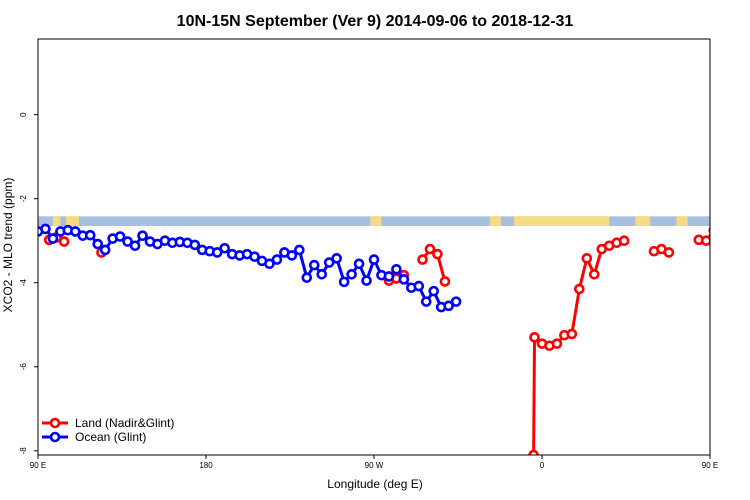  Describe the element at coordinates (124, 423) in the screenshot. I see `legend-label-0: Land (Nadir&Glint)` at that location.